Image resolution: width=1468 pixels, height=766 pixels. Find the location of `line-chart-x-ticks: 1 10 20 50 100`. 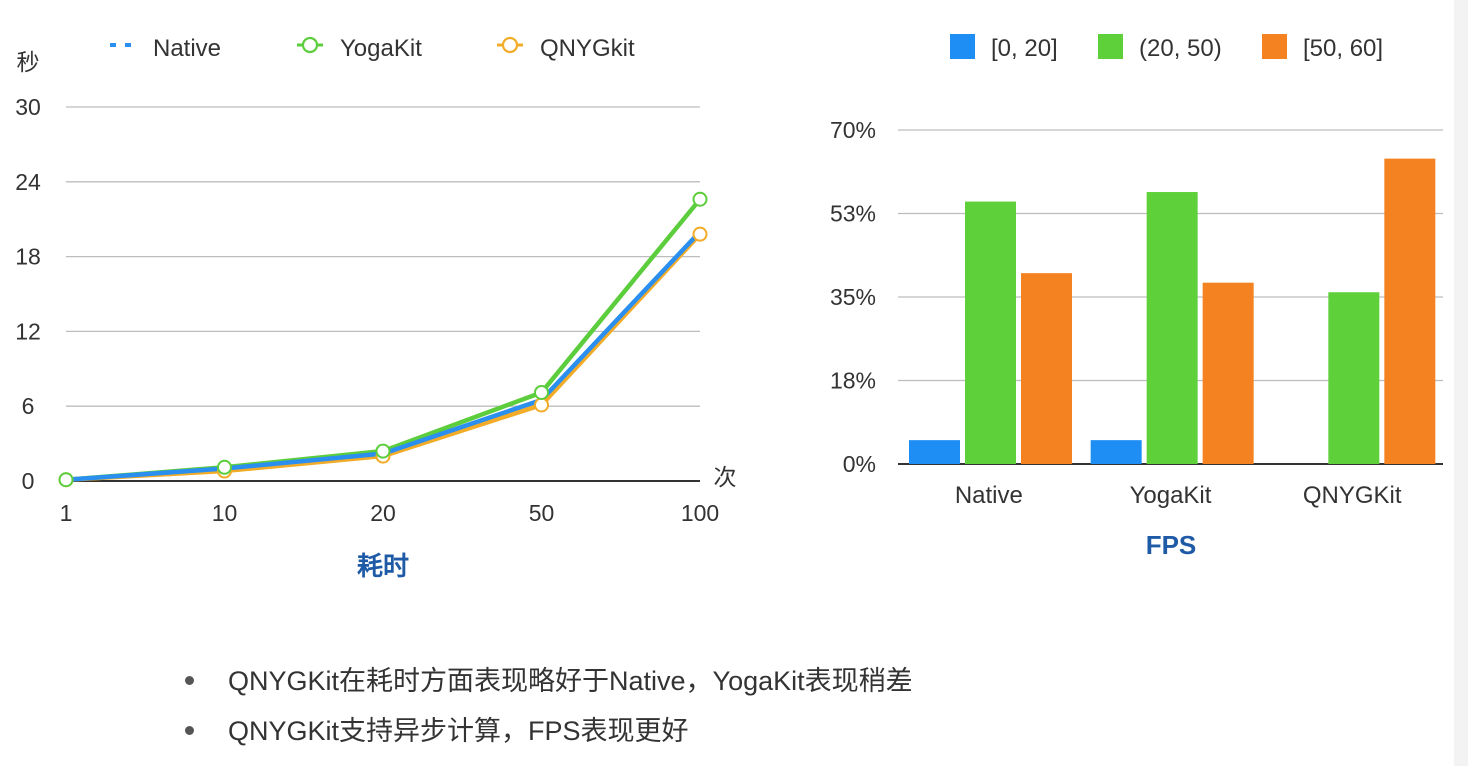

line-chart-x-ticks: 1 10 20 50 100 is located at coordinates (390, 513).